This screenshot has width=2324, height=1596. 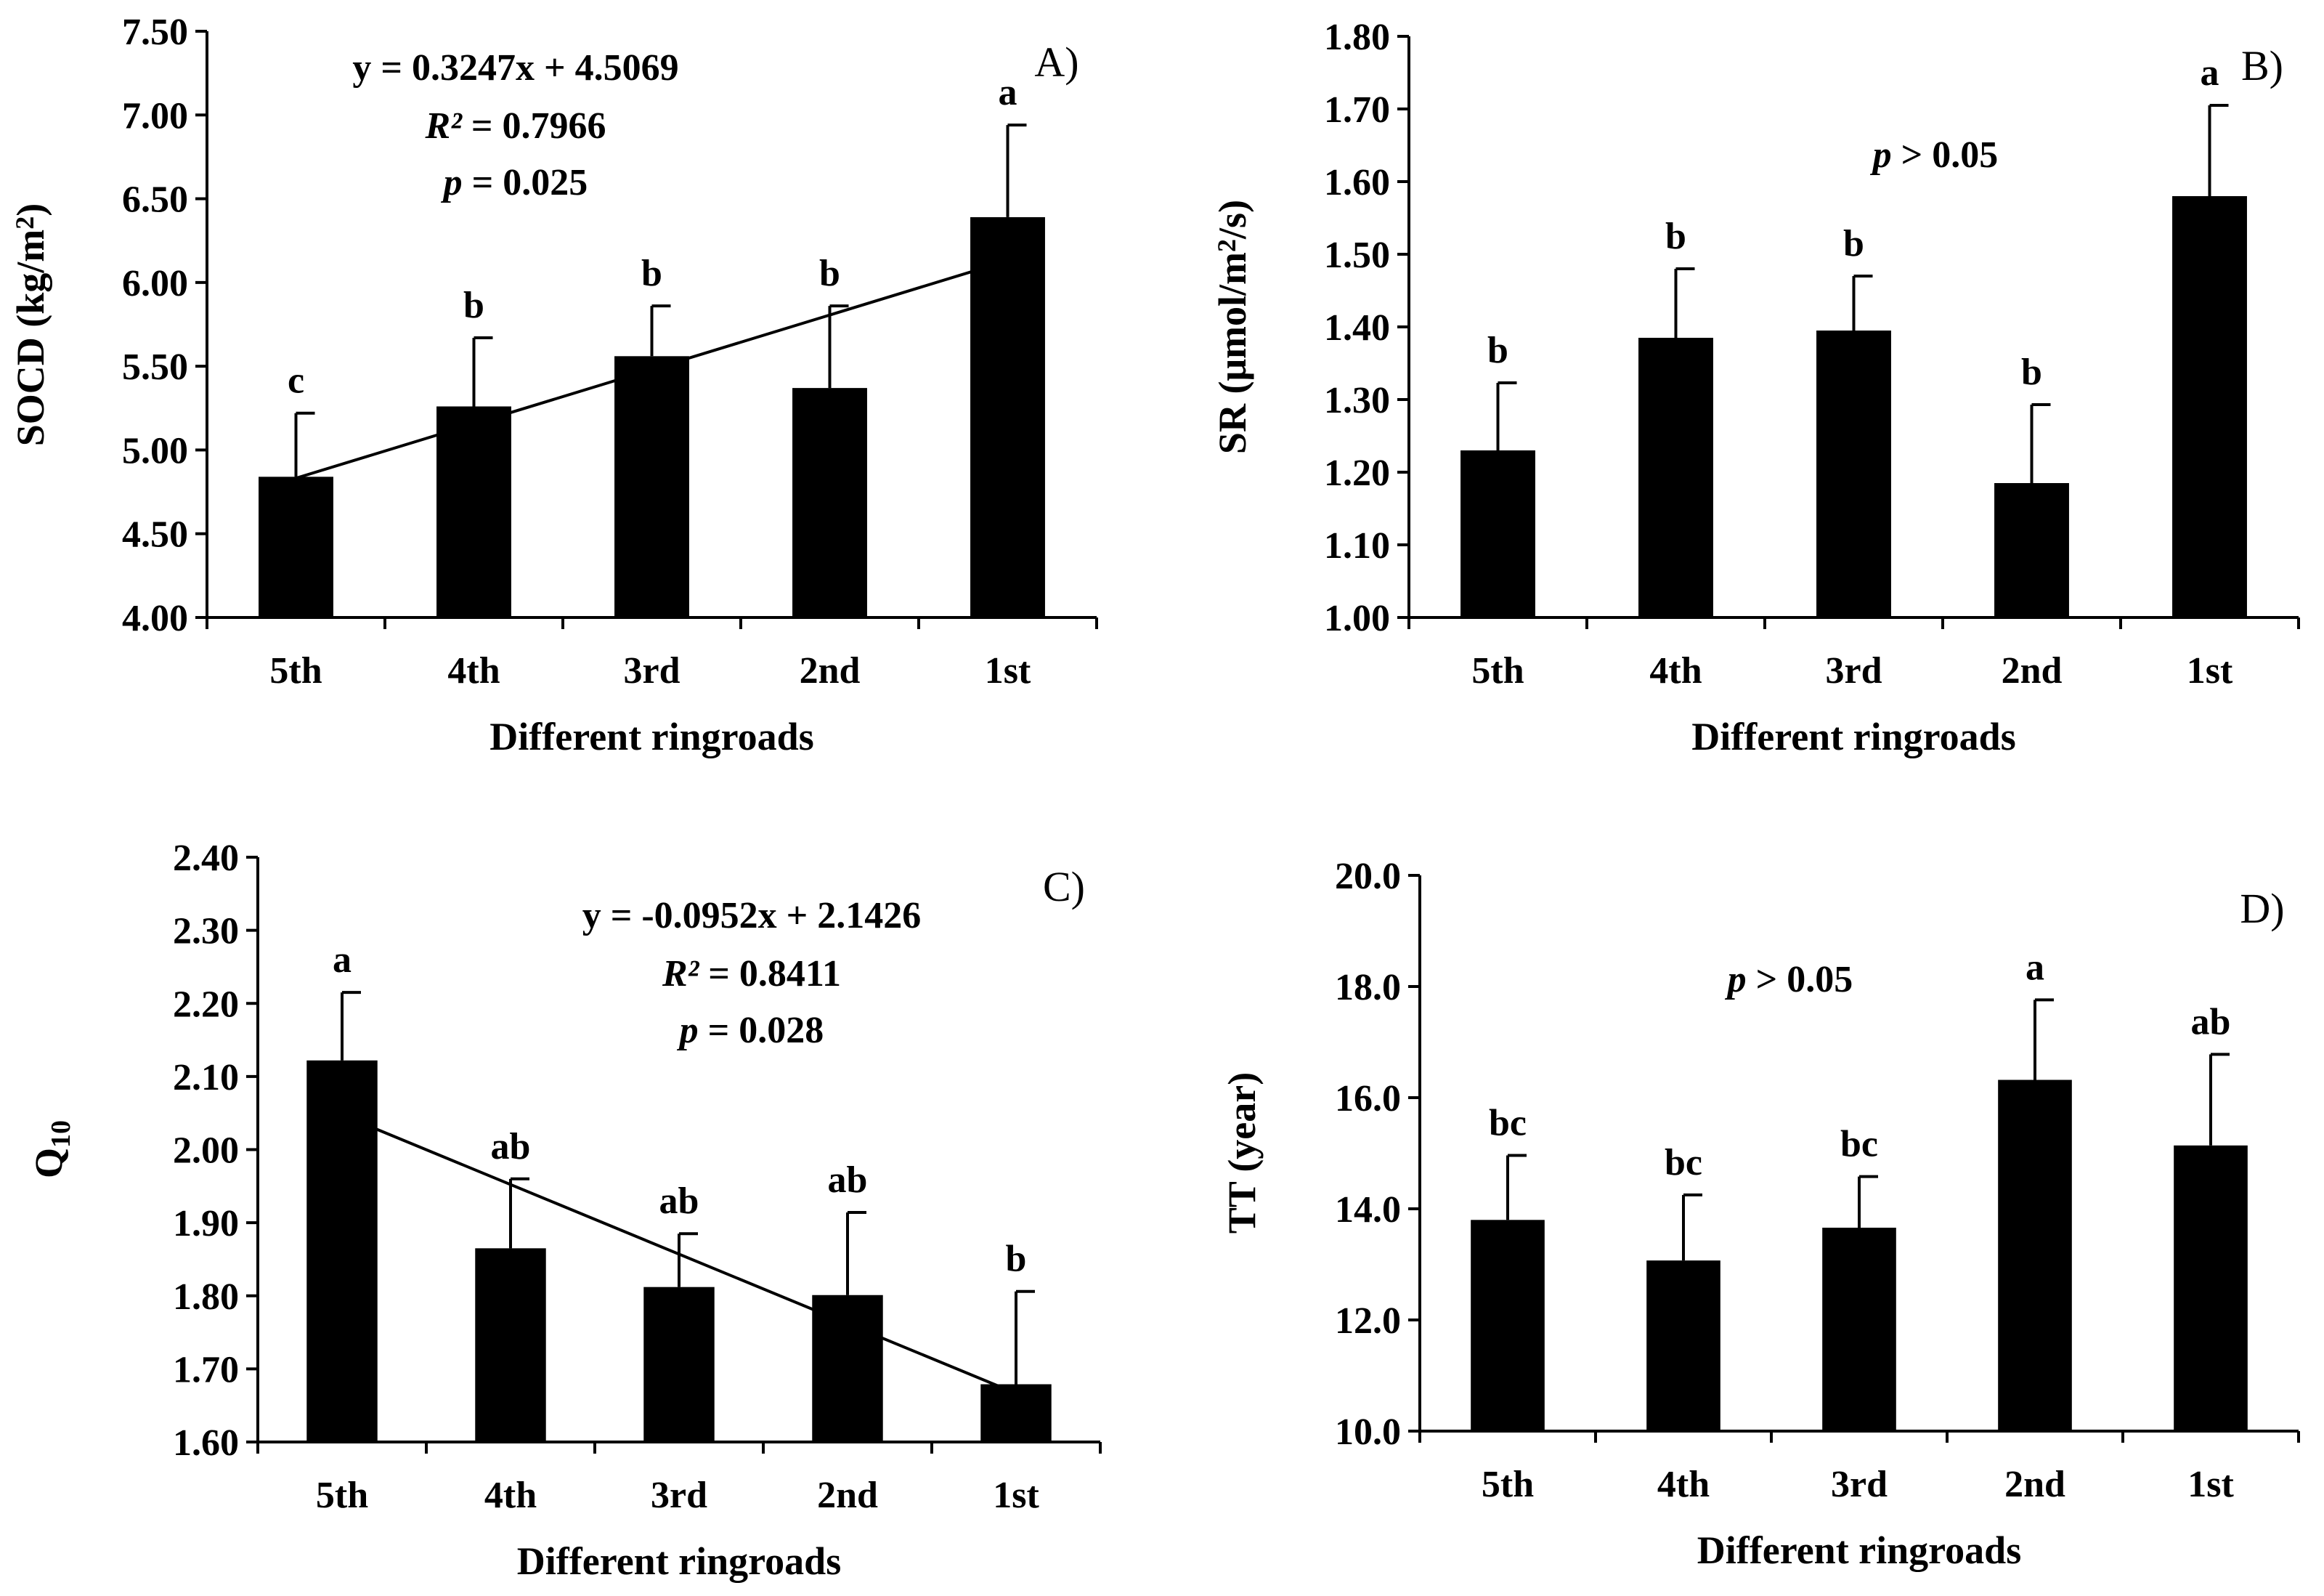 I want to click on significance-label-2nd: b, so click(x=2031, y=372).